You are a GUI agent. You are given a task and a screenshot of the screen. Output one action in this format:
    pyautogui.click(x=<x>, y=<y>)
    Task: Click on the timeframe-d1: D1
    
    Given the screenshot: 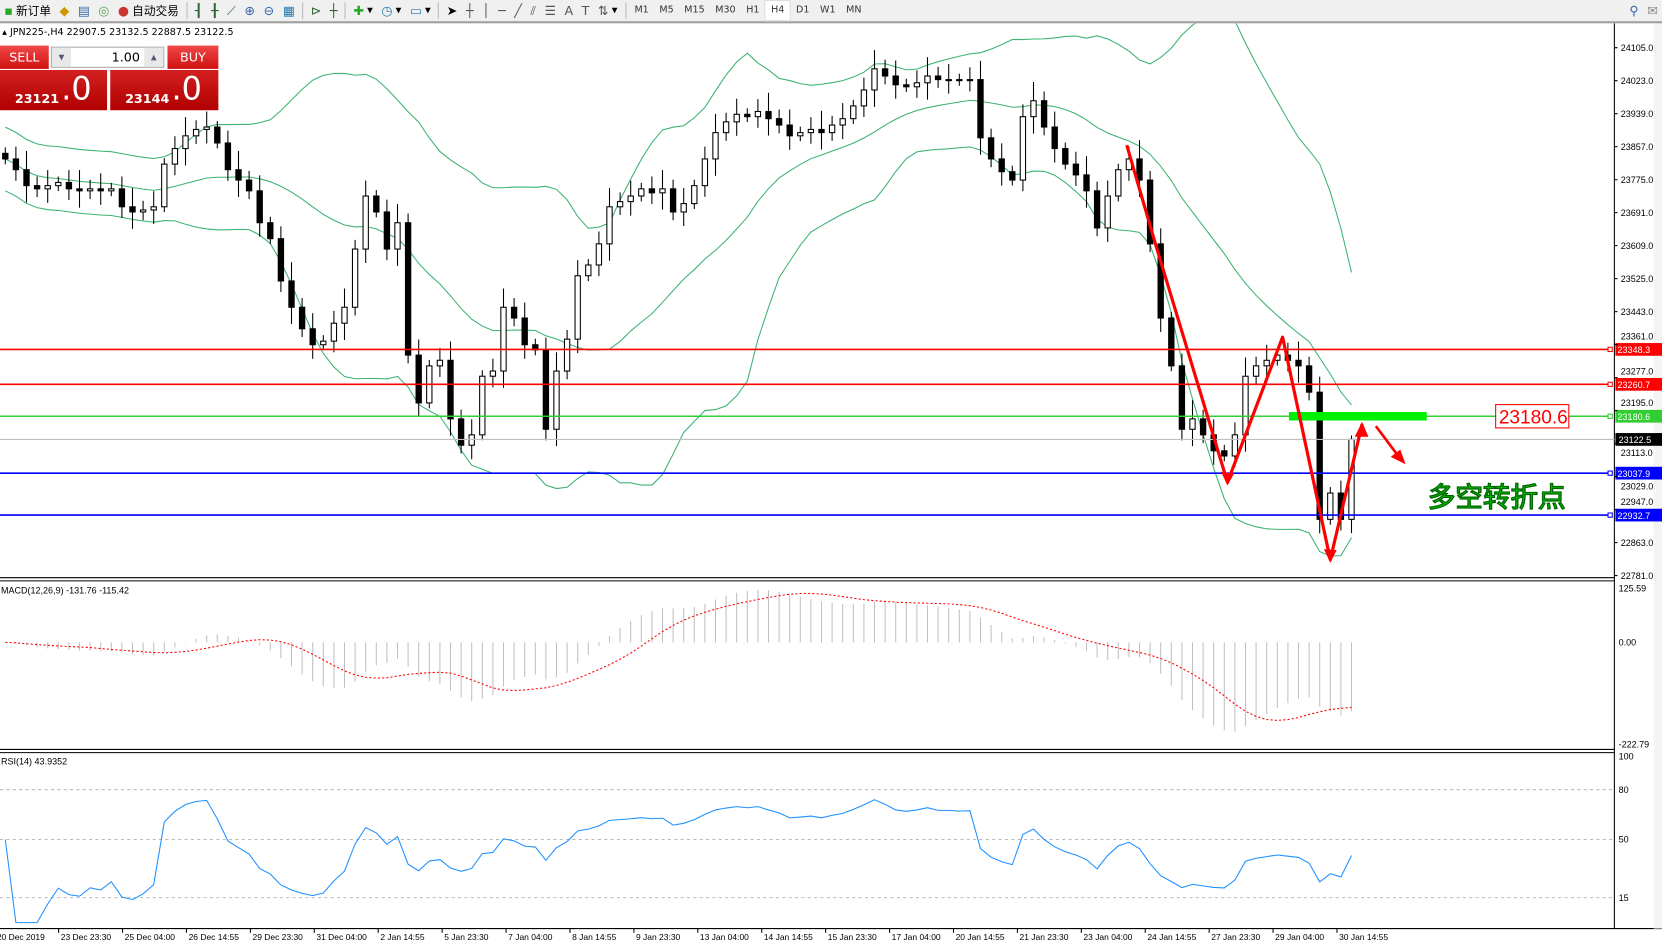 What is the action you would take?
    pyautogui.click(x=803, y=10)
    